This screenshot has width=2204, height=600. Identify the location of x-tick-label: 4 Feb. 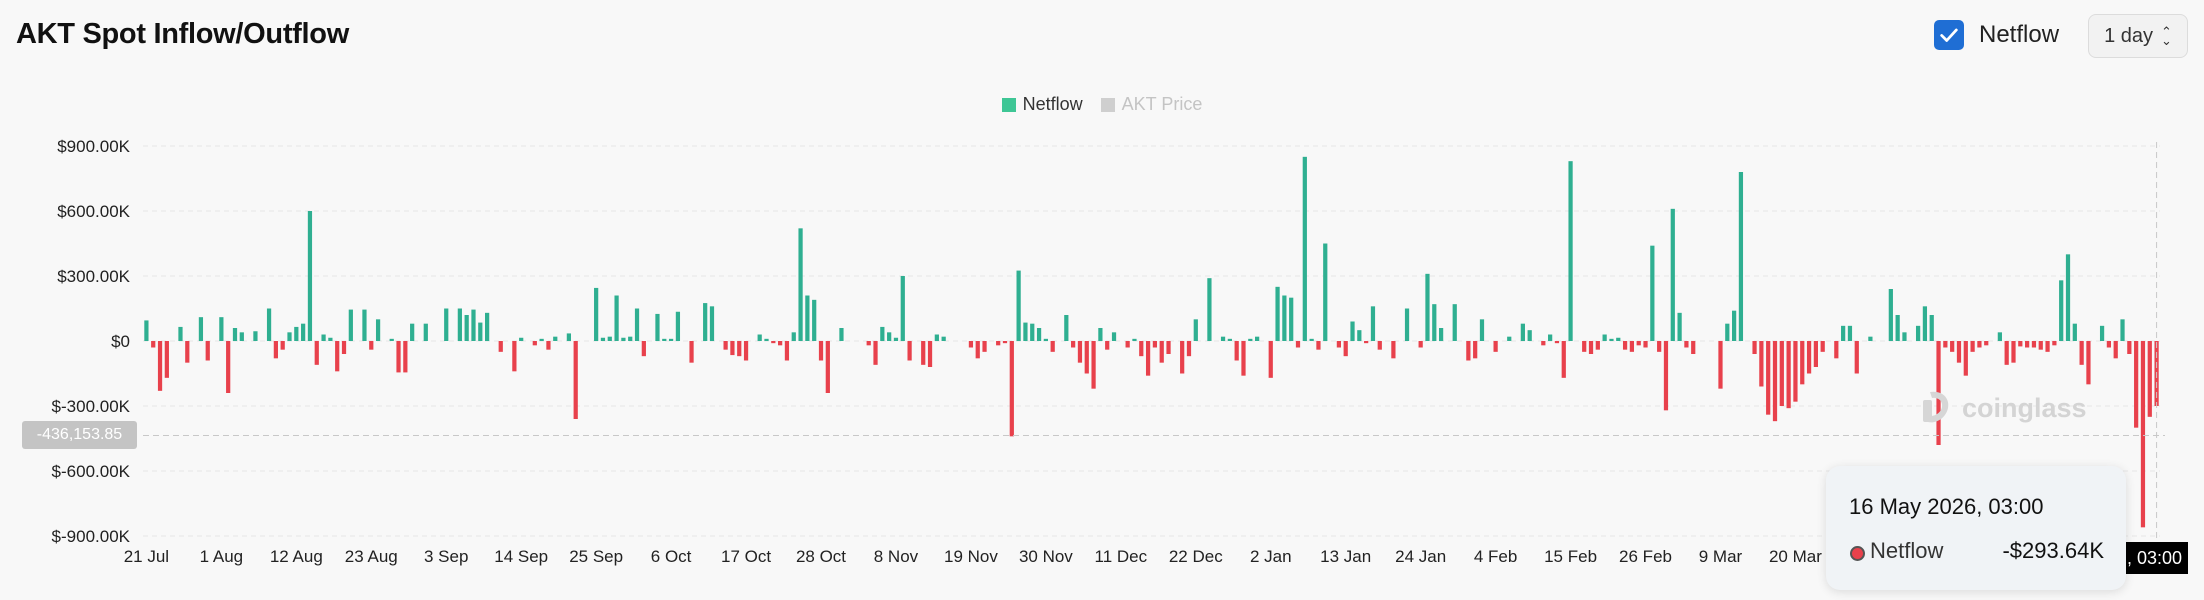
(1495, 556).